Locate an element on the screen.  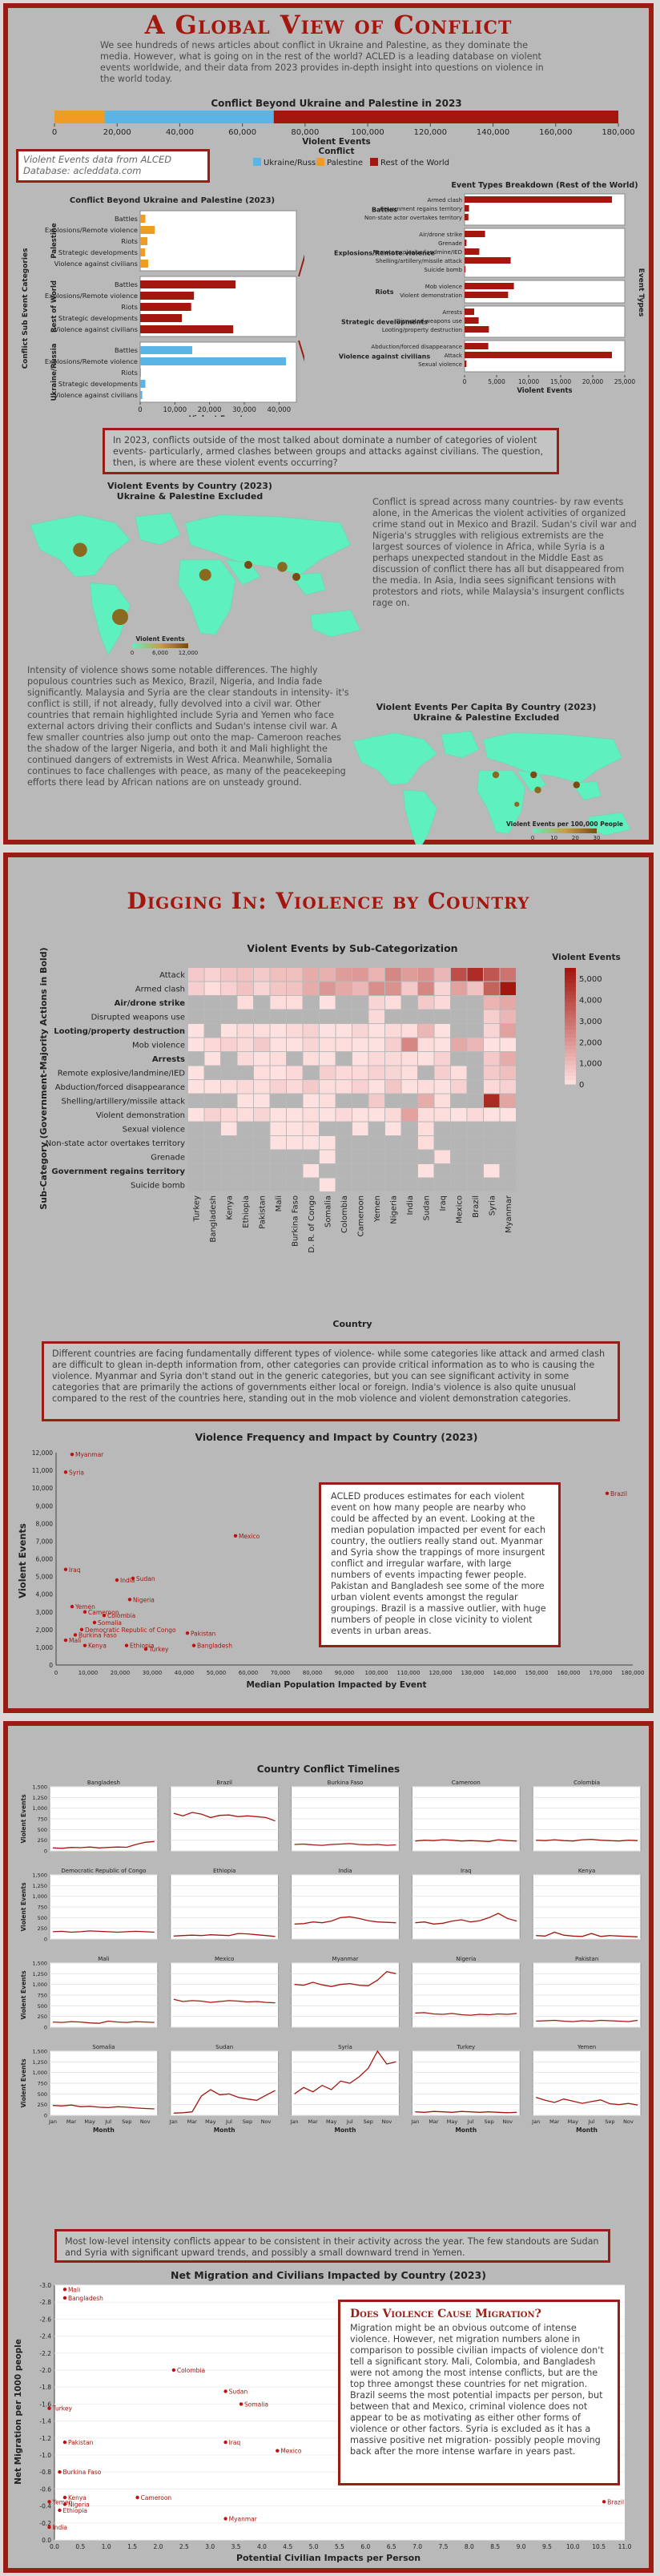
group-label: Explosions/Remote violence is located at coordinates (384, 253).